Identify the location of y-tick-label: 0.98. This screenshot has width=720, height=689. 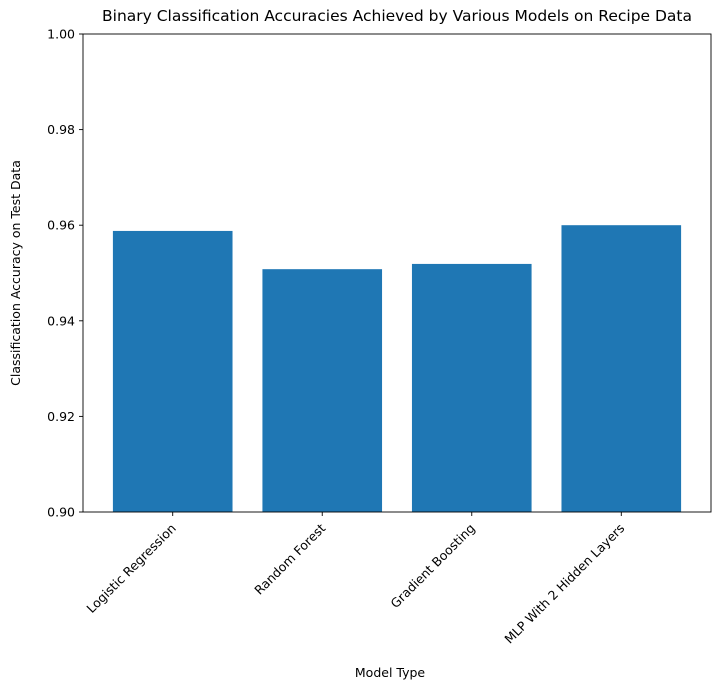
(61, 129).